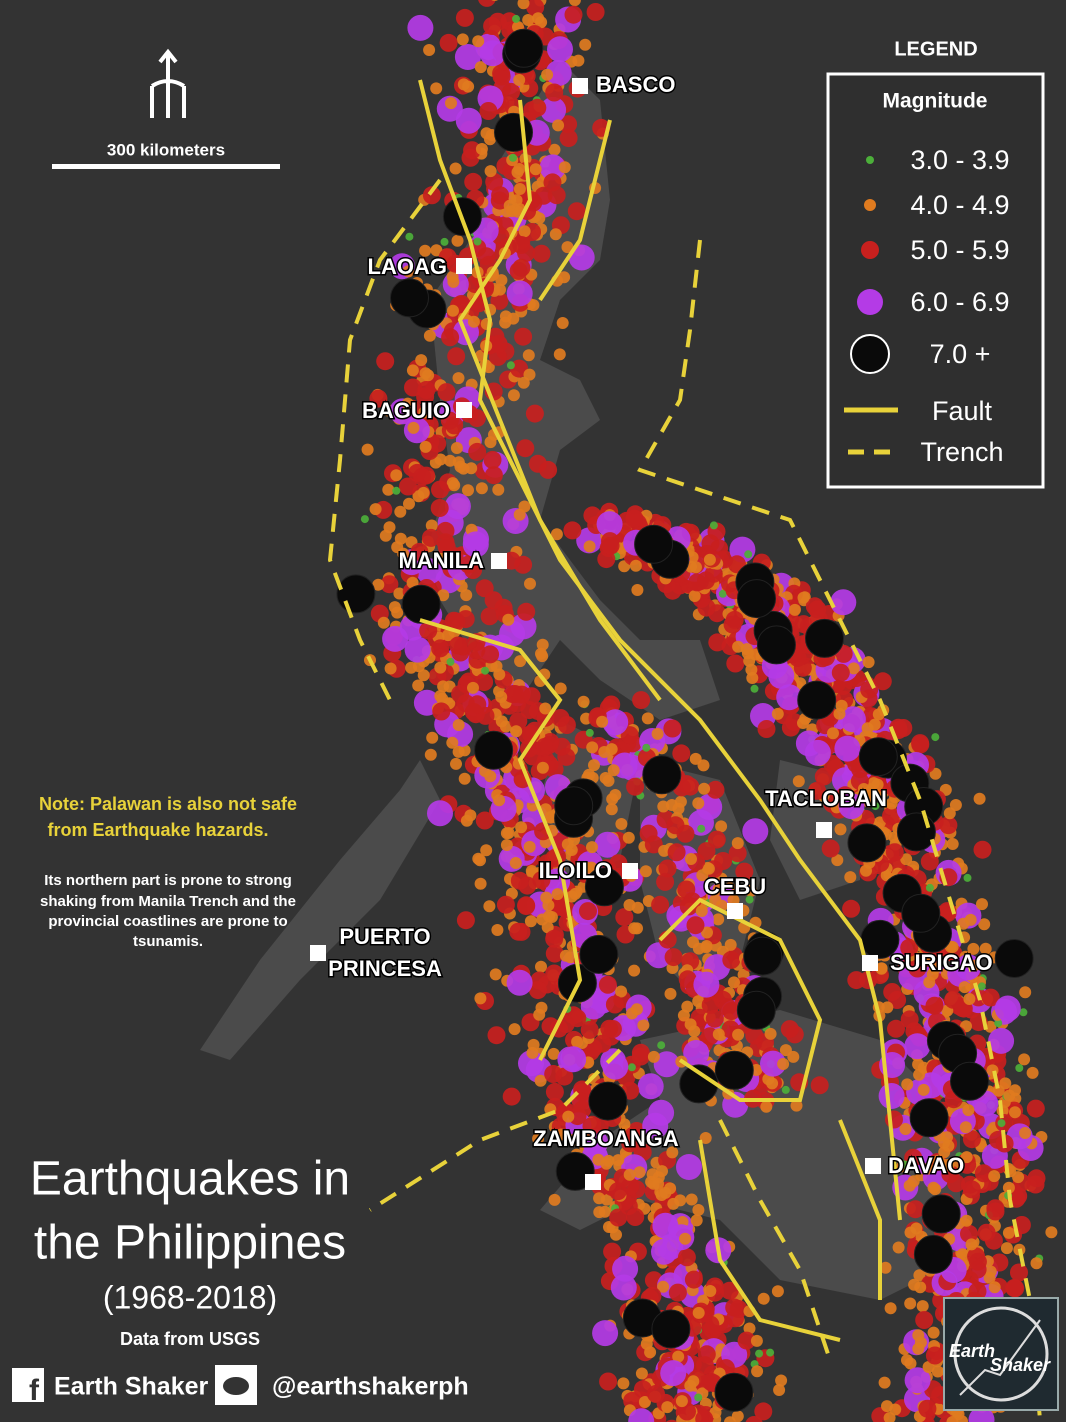 The height and width of the screenshot is (1422, 1066). What do you see at coordinates (935, 49) in the screenshot?
I see `legend-heading: LEGEND` at bounding box center [935, 49].